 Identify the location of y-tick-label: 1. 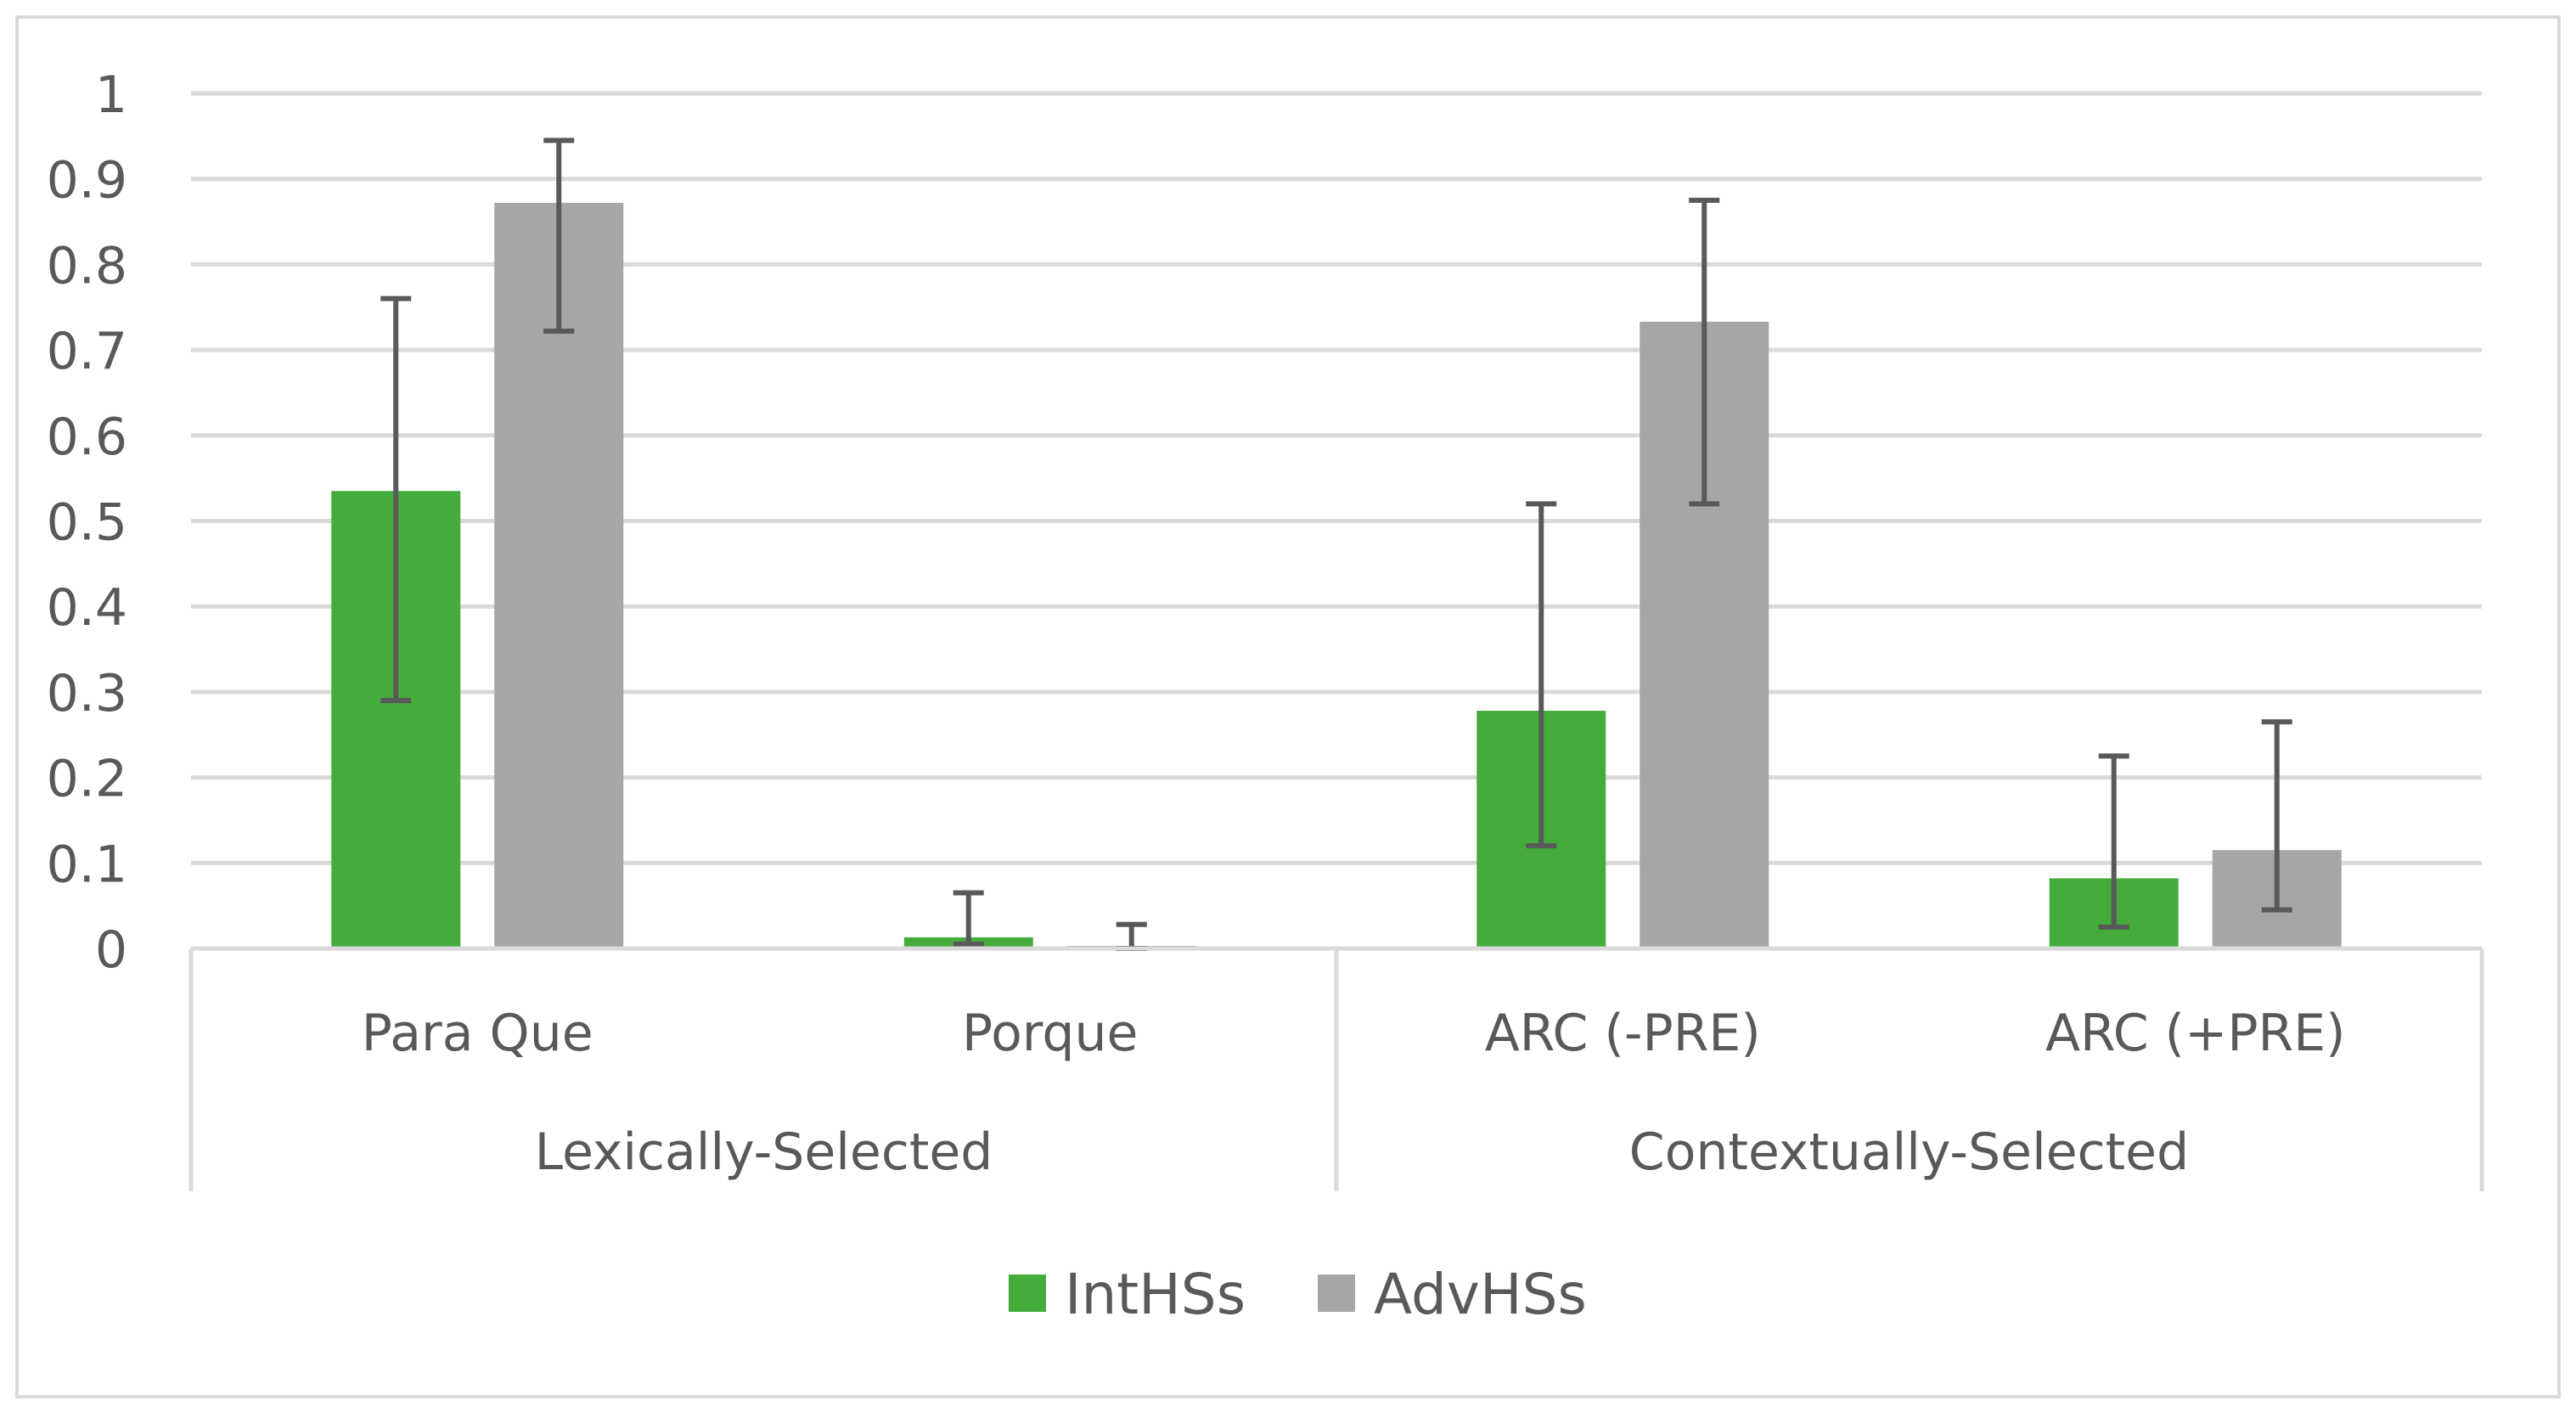
(111, 95).